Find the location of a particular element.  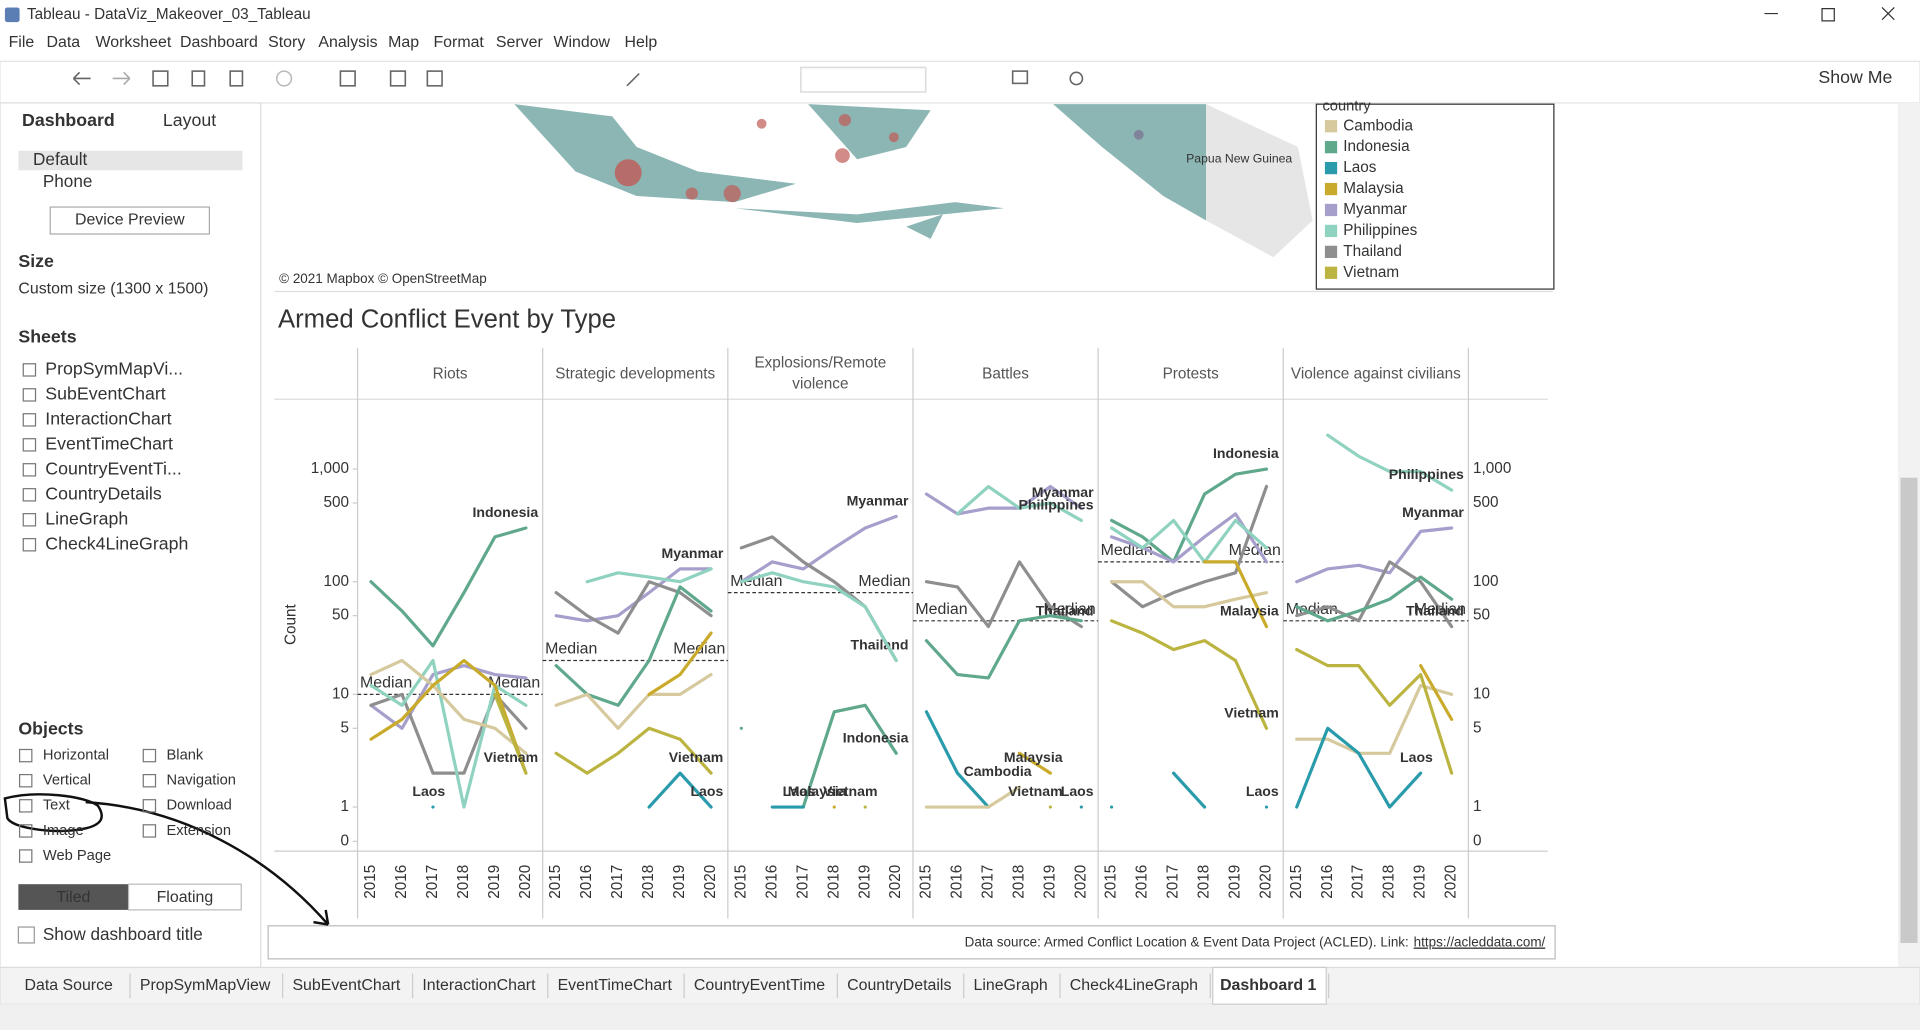

selected-device is located at coordinates (130, 160).